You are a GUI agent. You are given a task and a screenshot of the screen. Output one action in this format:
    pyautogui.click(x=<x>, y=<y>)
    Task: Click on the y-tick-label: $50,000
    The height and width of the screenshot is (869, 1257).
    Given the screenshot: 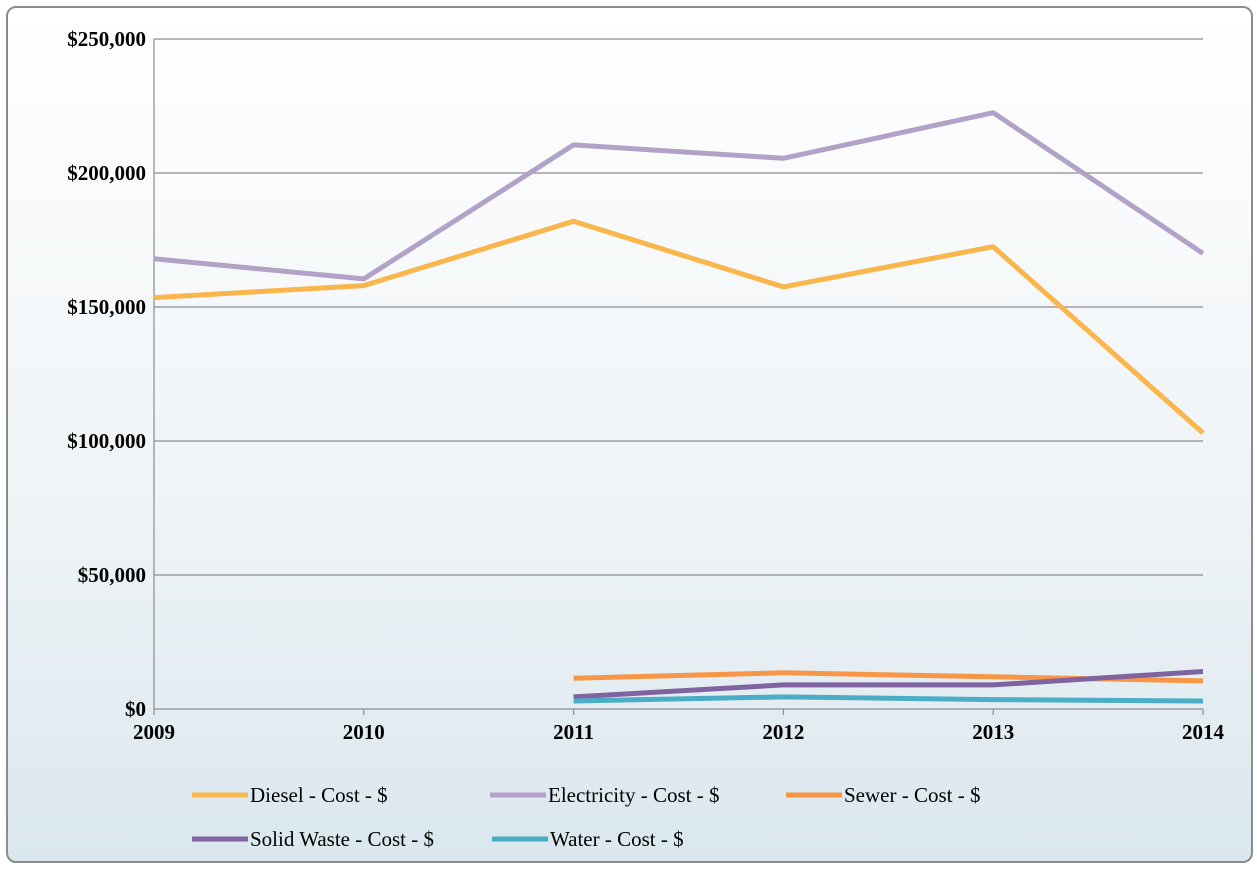 What is the action you would take?
    pyautogui.click(x=112, y=575)
    